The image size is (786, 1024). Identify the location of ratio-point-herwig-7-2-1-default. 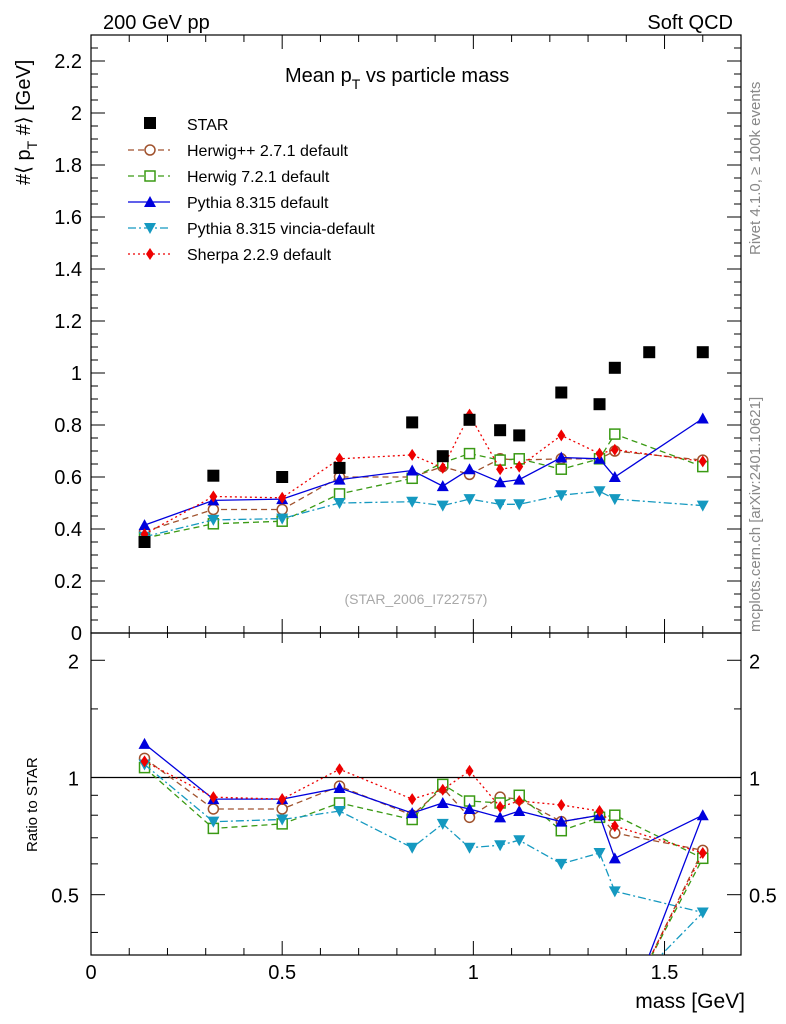
(561, 830).